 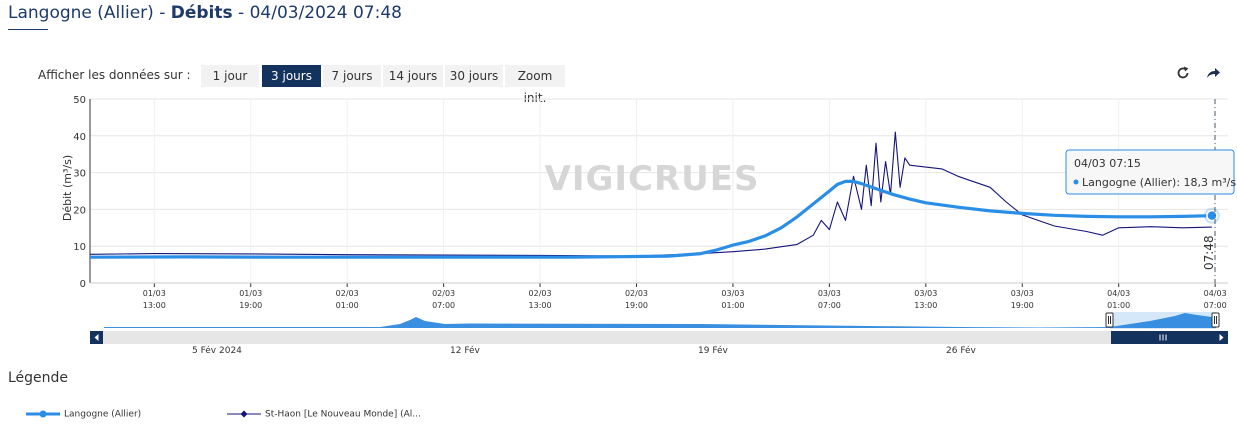 I want to click on y-tick-label: 0, so click(x=83, y=284).